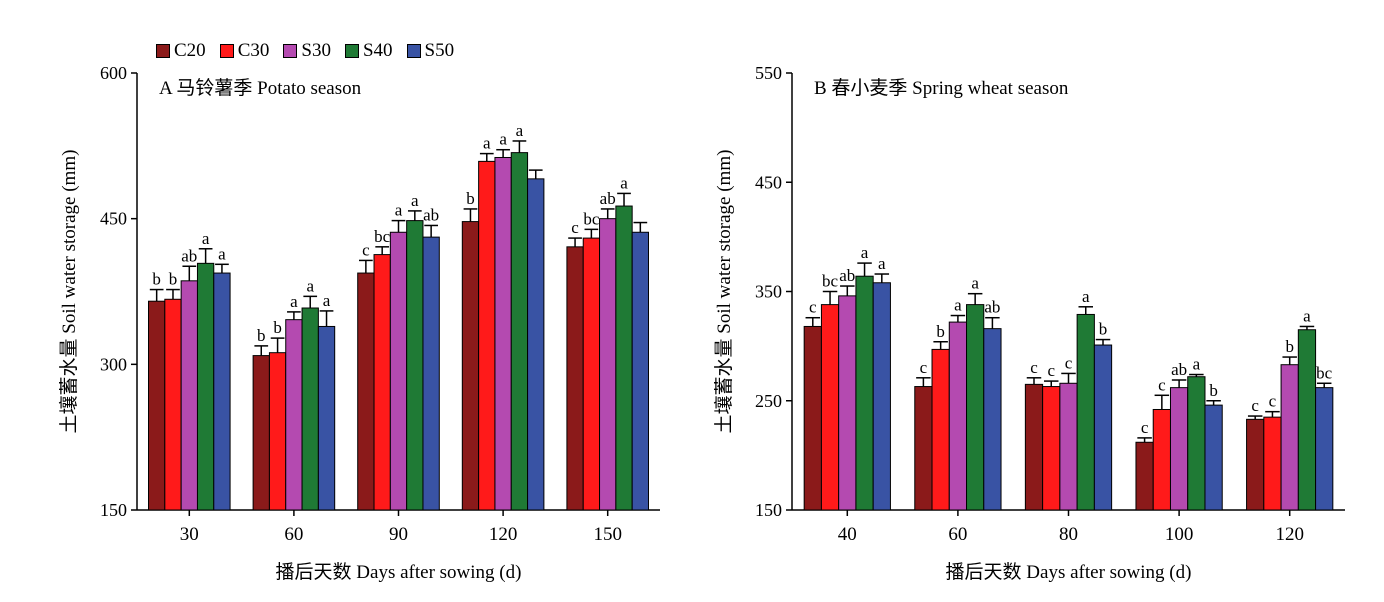 This screenshot has height=602, width=1384. Describe the element at coordinates (768, 182) in the screenshot. I see `y-tick-label-b: 450` at that location.